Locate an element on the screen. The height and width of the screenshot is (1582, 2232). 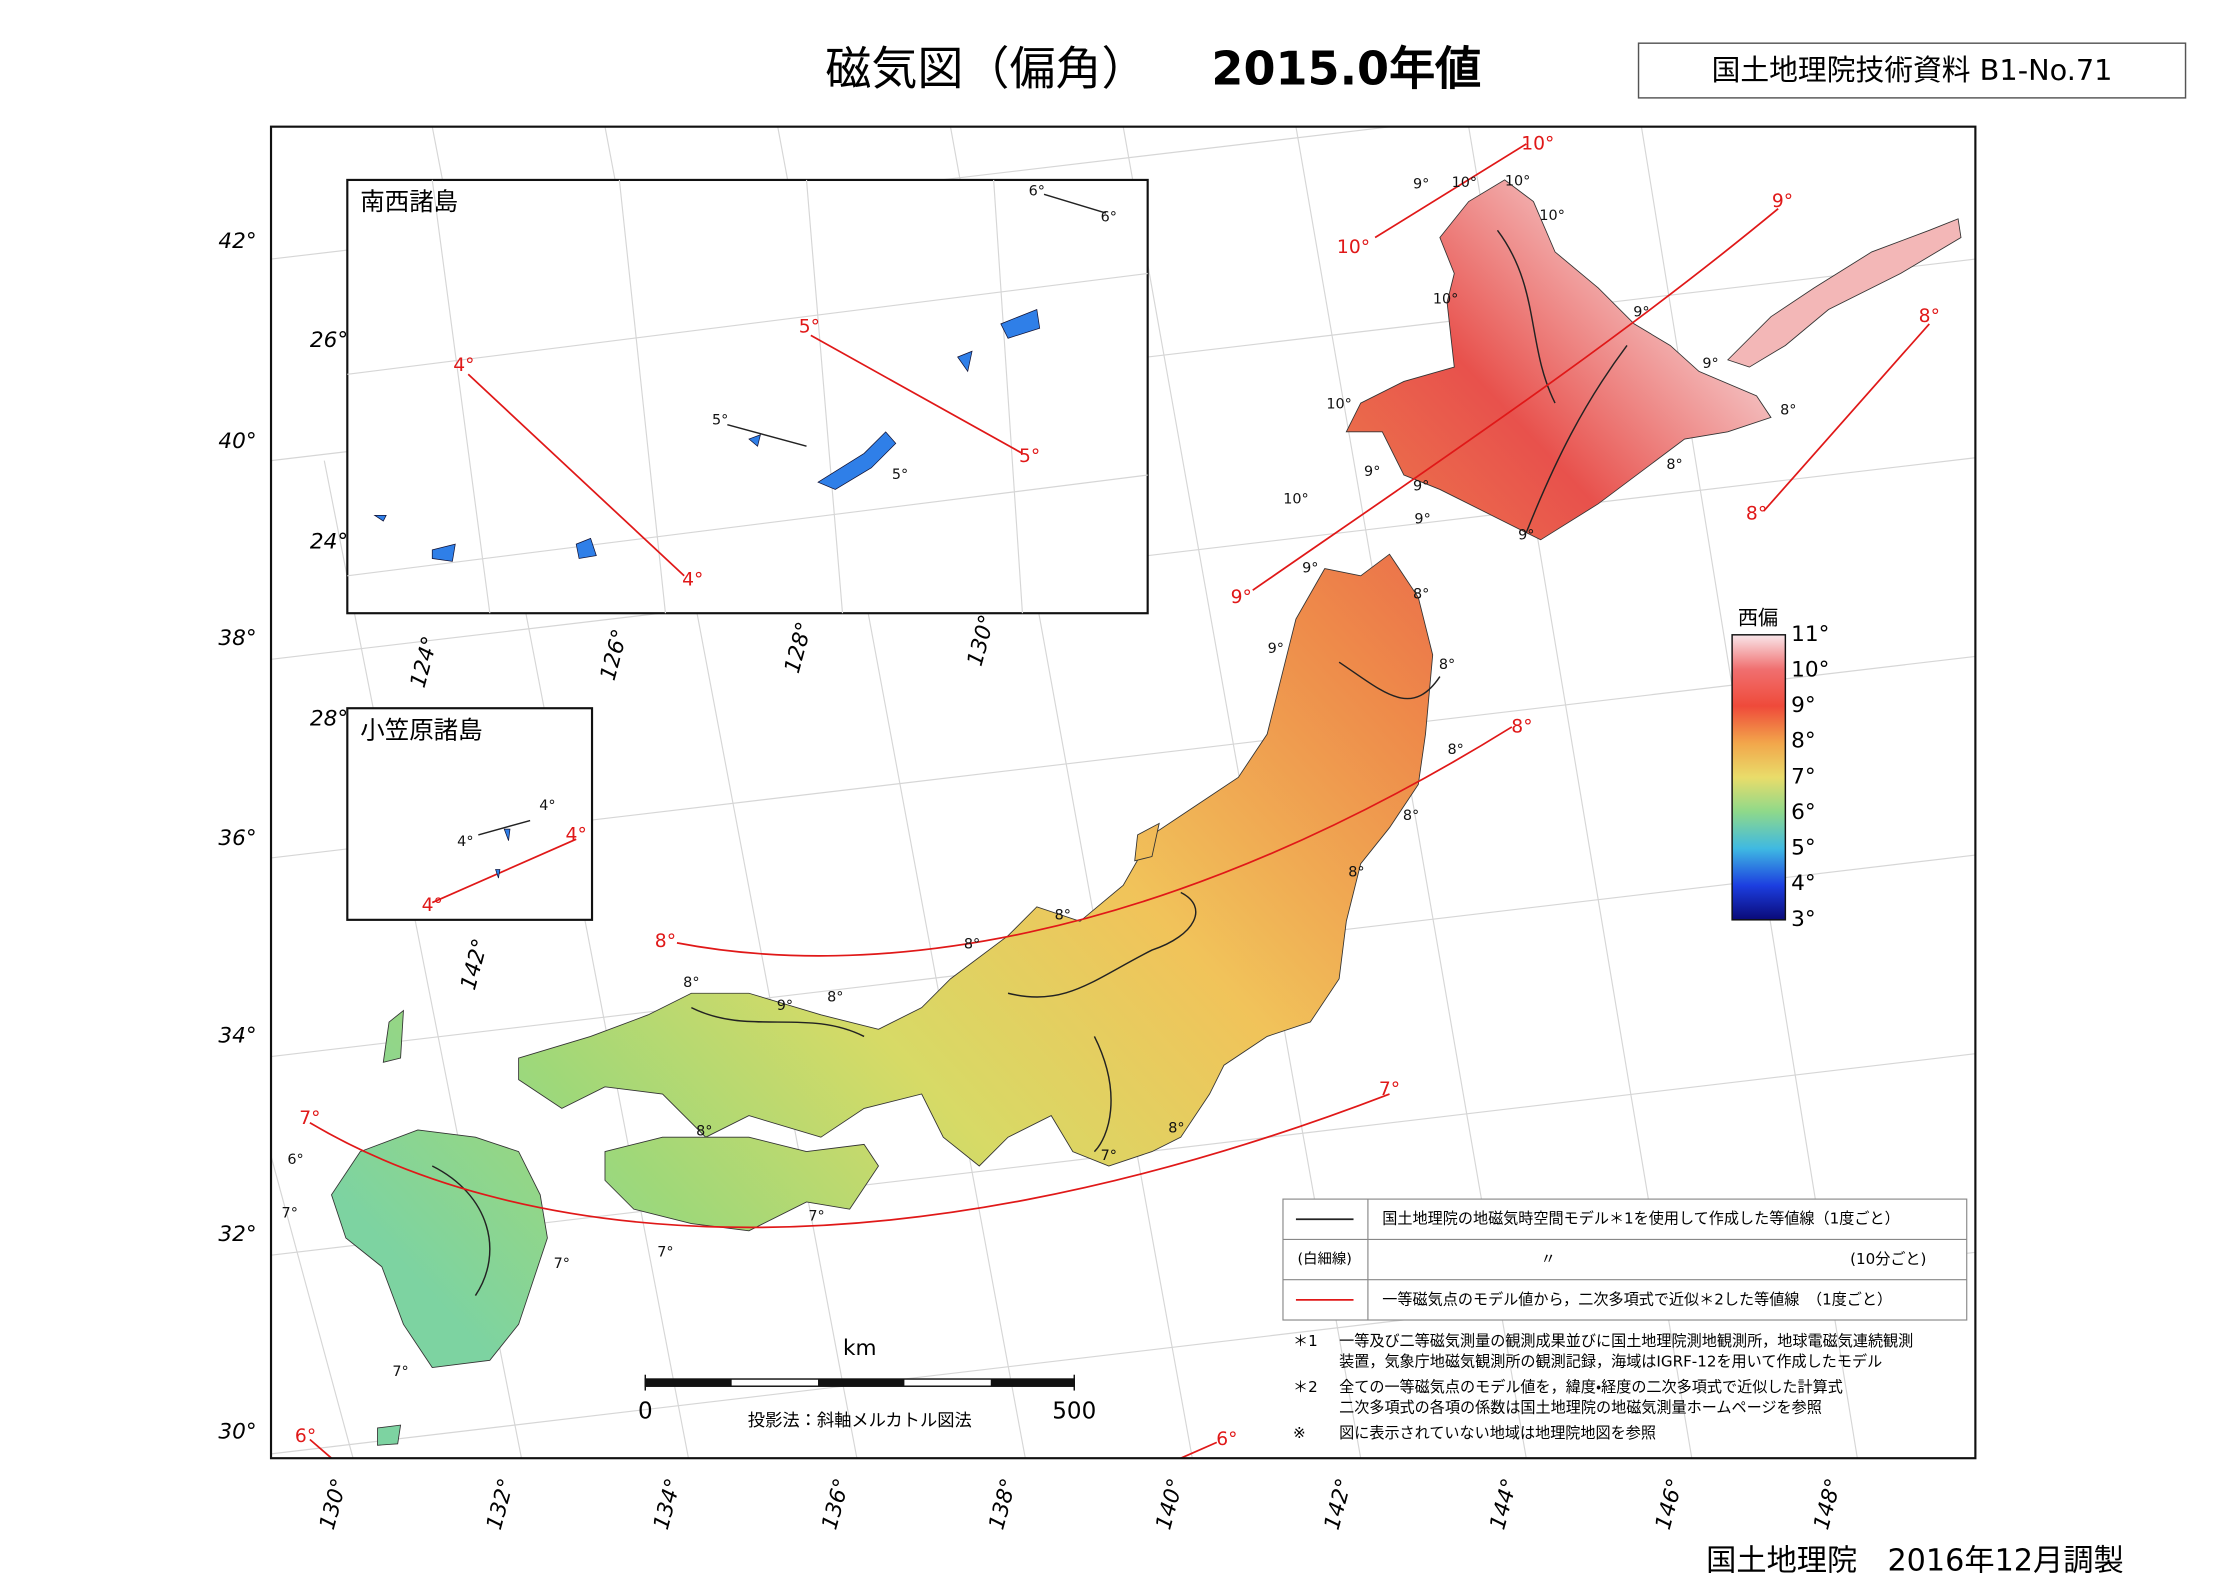
lat-label: 30° is located at coordinates (237, 1431).